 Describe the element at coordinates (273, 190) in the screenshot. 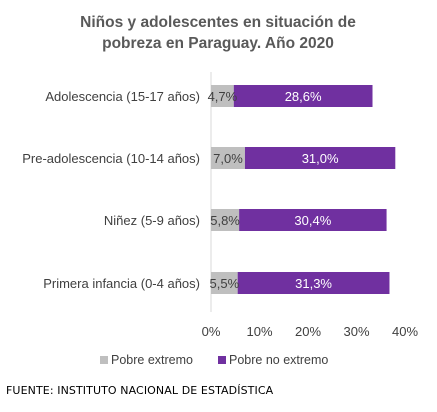

I see `value-labels: 4,7% 28,6% 7,0% 31,0% 5,8% 30,4% 5,5% 31,3%` at that location.